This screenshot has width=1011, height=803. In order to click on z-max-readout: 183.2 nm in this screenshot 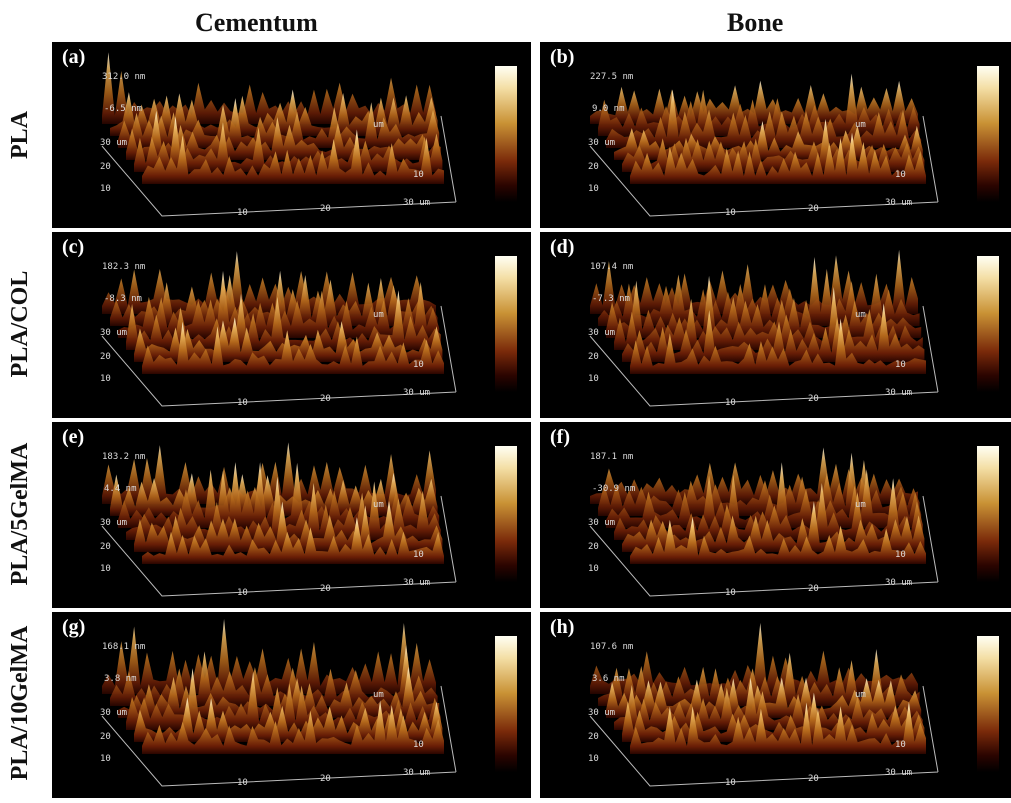, I will do `click(124, 457)`.